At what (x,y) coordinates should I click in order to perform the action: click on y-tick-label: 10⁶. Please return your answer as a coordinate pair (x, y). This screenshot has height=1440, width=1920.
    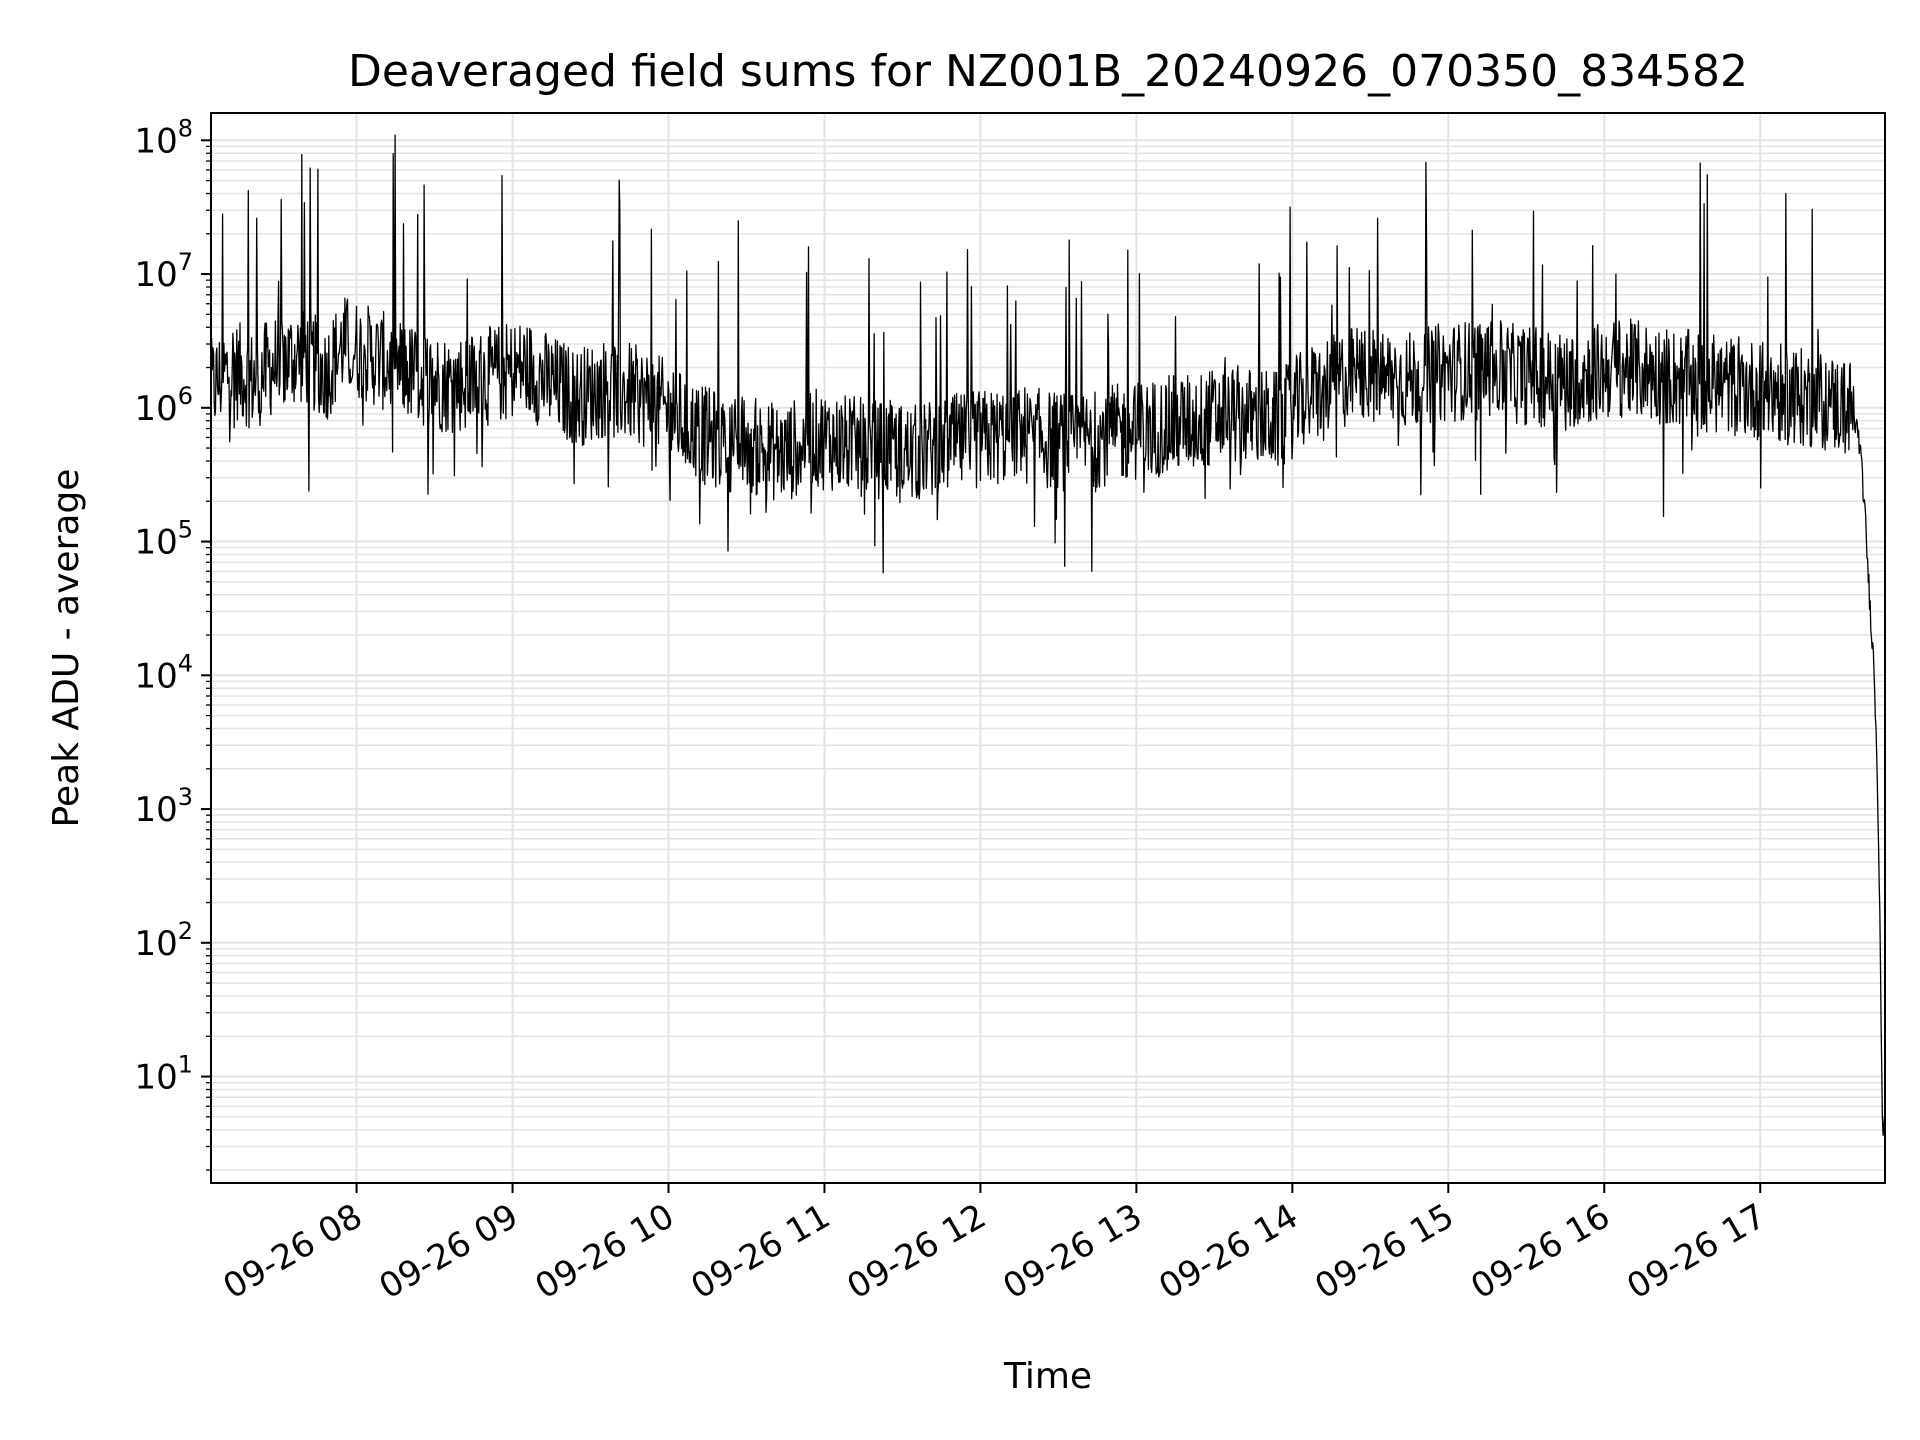
    Looking at the image, I should click on (163, 405).